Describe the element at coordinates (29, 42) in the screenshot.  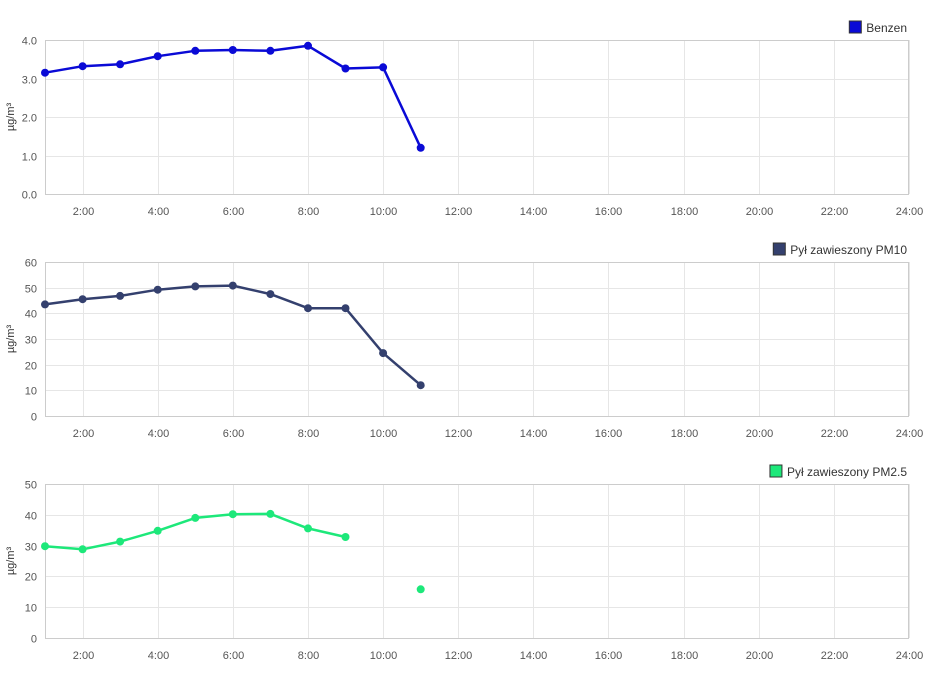
I see `y-tick-label: 4.0` at that location.